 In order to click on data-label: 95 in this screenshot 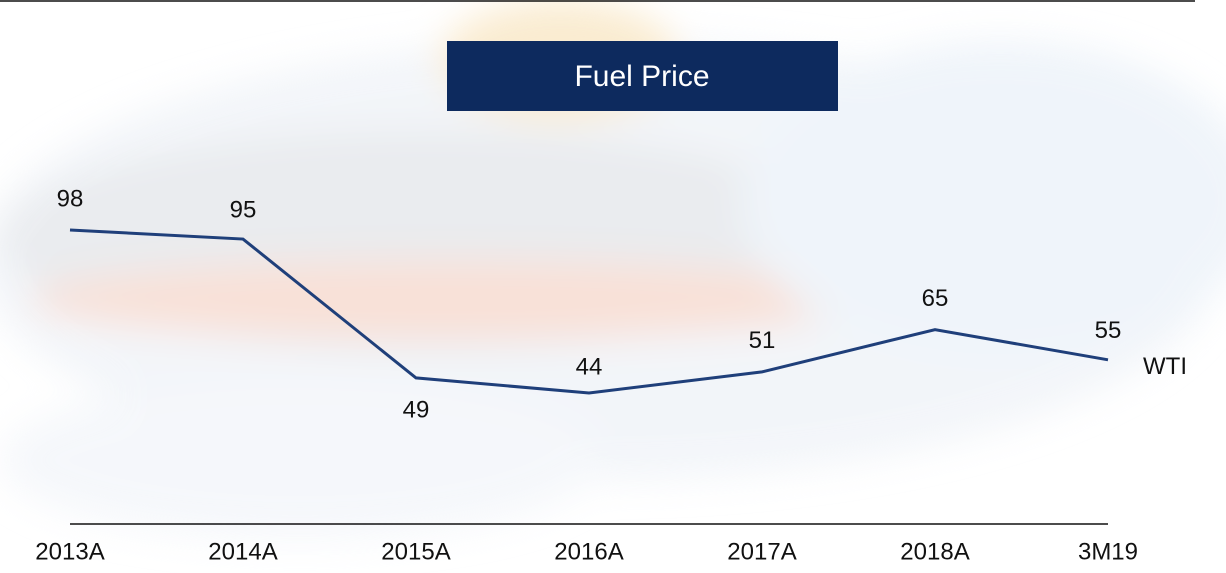, I will do `click(243, 209)`.